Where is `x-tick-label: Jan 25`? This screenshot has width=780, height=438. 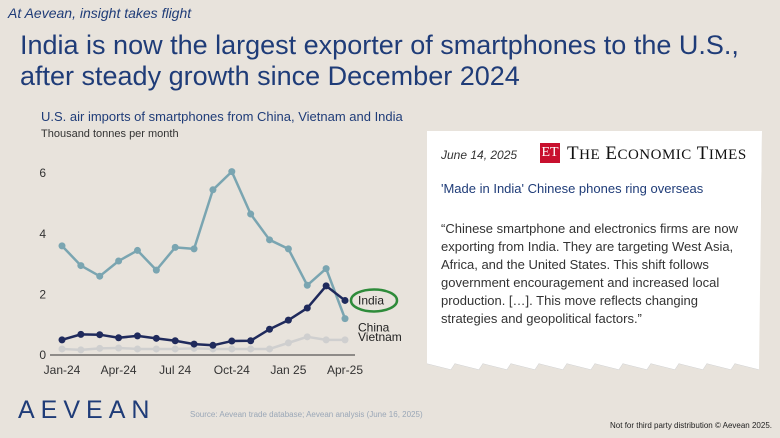
x-tick-label: Jan 25 is located at coordinates (288, 370).